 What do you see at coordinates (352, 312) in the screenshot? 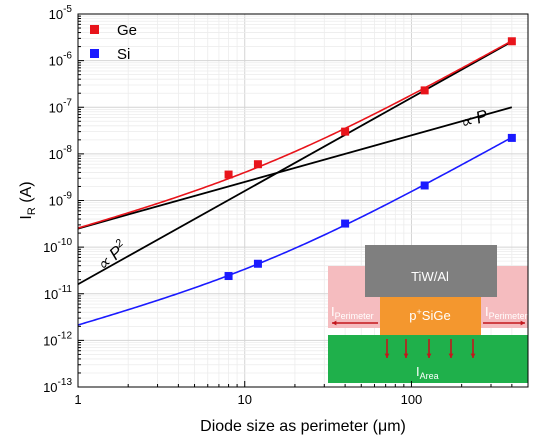
I see `inset-left-current-label: IPerimeter` at bounding box center [352, 312].